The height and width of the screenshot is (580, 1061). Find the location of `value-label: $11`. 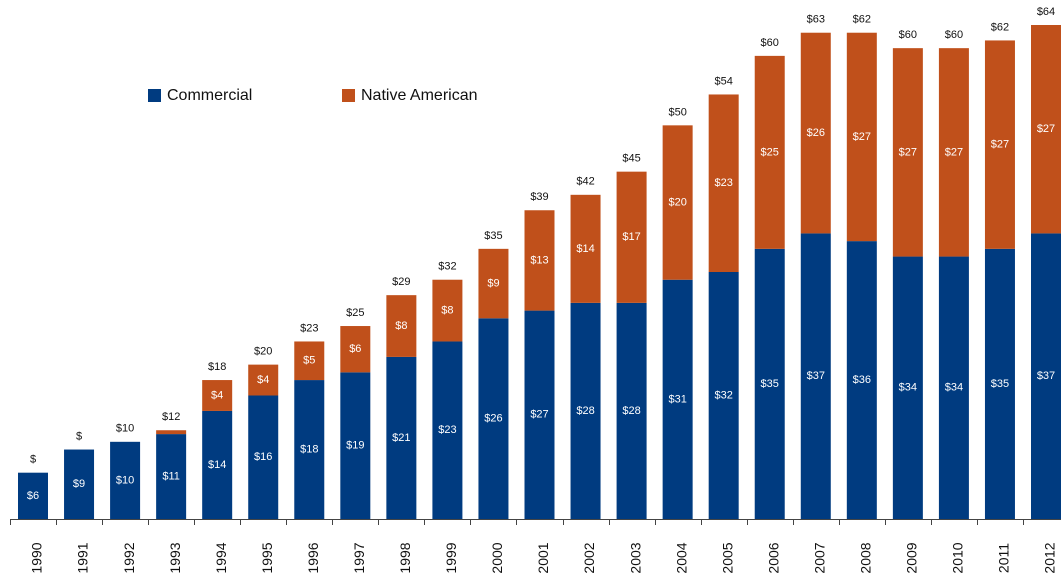

value-label: $11 is located at coordinates (171, 476).